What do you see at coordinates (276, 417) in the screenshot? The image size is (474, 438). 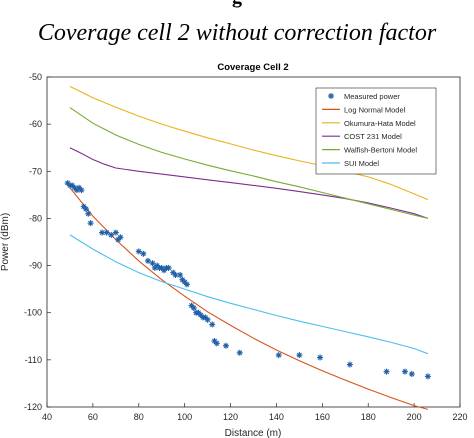 I see `x-tick-label: 140` at bounding box center [276, 417].